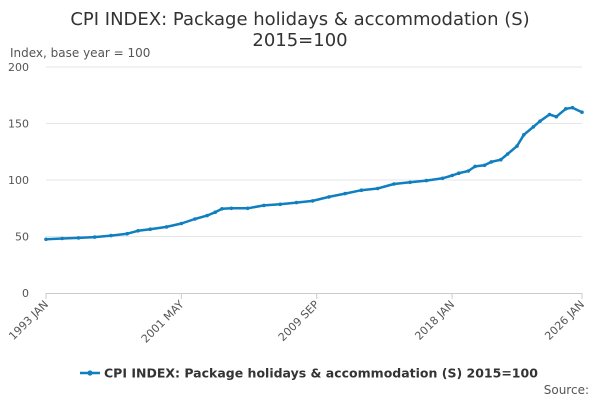 This screenshot has width=600, height=400. What do you see at coordinates (80, 53) in the screenshot?
I see `y-axis-unit-label: Index, base year = 100` at bounding box center [80, 53].